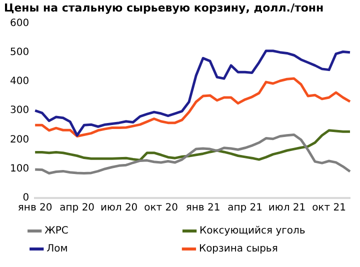 Image resolution: width=360 pixels, height=267 pixels. Describe the element at coordinates (20, 52) in the screenshot. I see `y-tick-label: 500` at that location.